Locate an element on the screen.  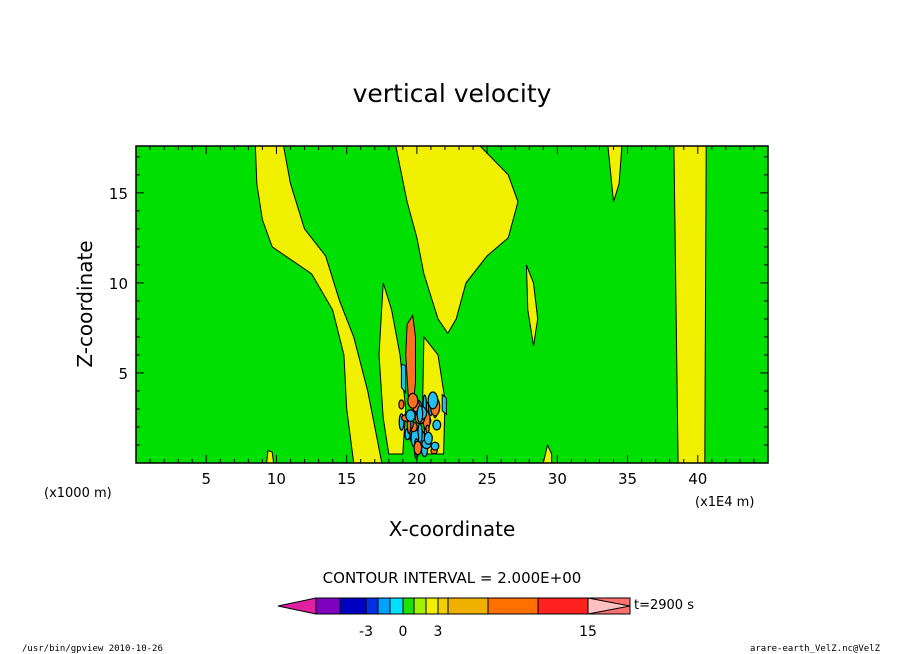
x-unit-label: (x1000 m) is located at coordinates (78, 493).